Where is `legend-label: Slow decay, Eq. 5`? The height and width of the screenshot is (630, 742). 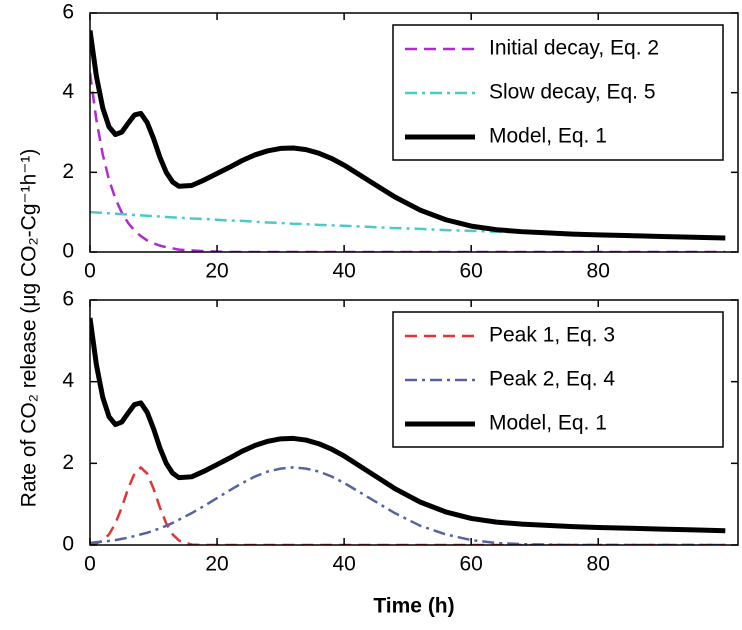 legend-label: Slow decay, Eq. 5 is located at coordinates (572, 92).